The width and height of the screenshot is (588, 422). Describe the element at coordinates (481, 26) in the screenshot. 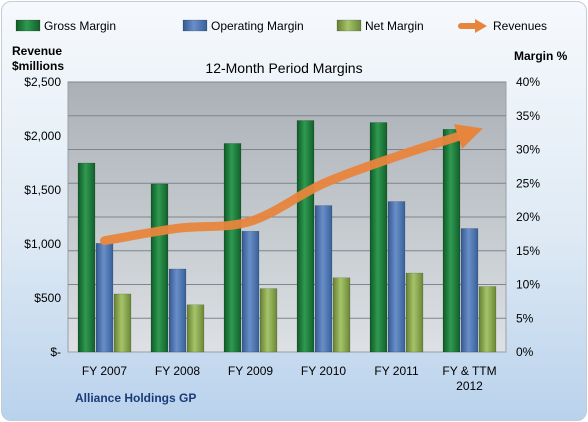

I see `legend-arrow-revenues` at that location.